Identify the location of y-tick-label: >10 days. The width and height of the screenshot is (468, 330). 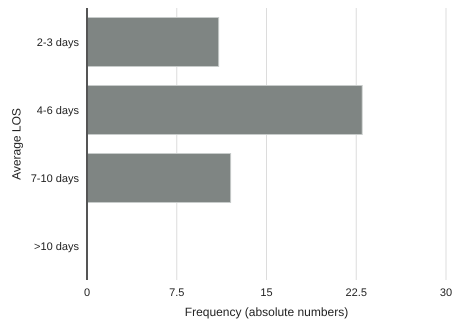
(57, 246).